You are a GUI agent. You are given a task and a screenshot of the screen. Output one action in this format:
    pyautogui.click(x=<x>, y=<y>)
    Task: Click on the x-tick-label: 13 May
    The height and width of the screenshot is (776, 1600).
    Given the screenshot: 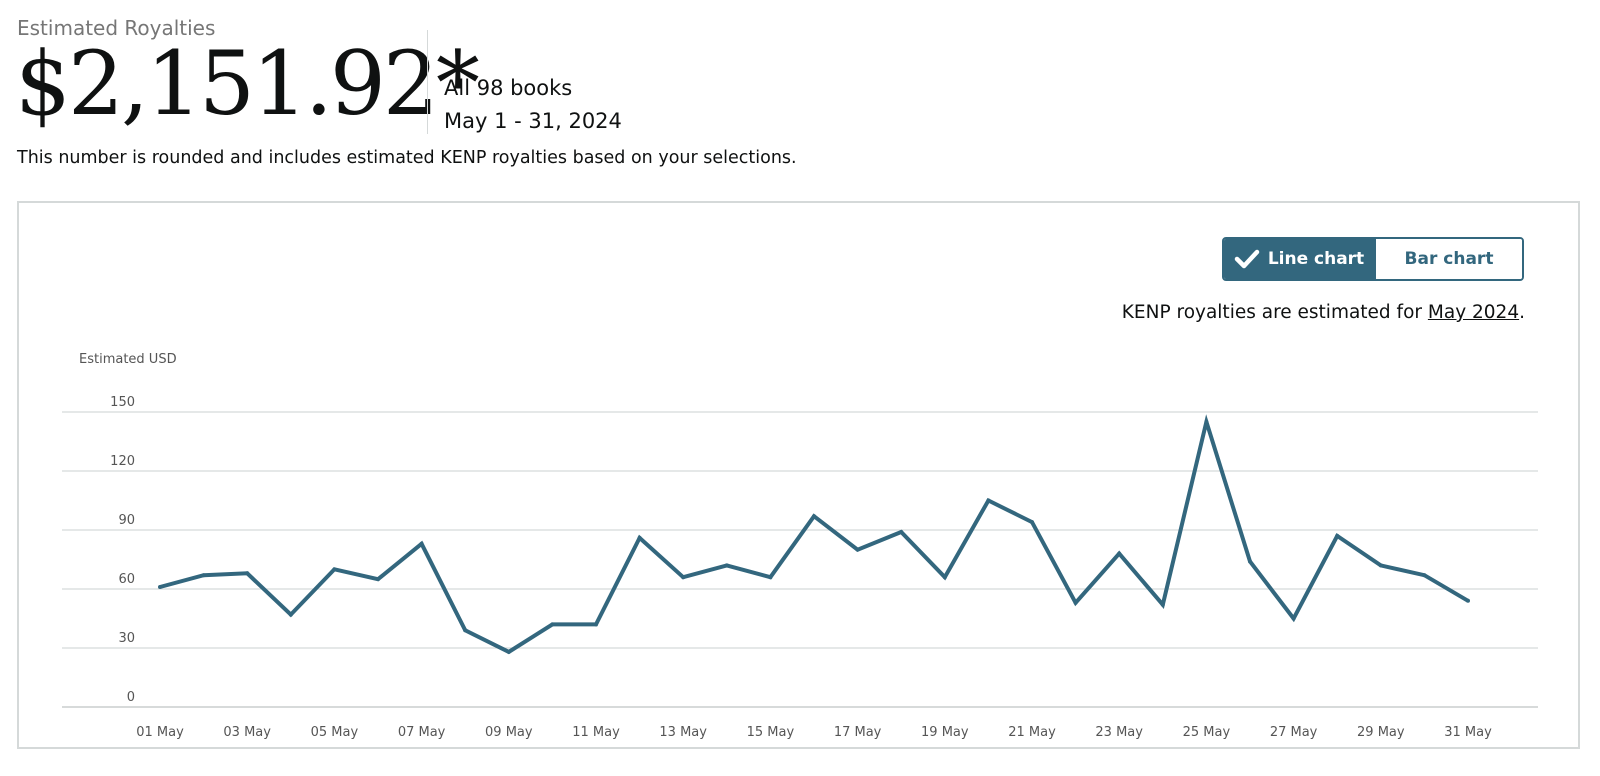 What is the action you would take?
    pyautogui.click(x=683, y=732)
    